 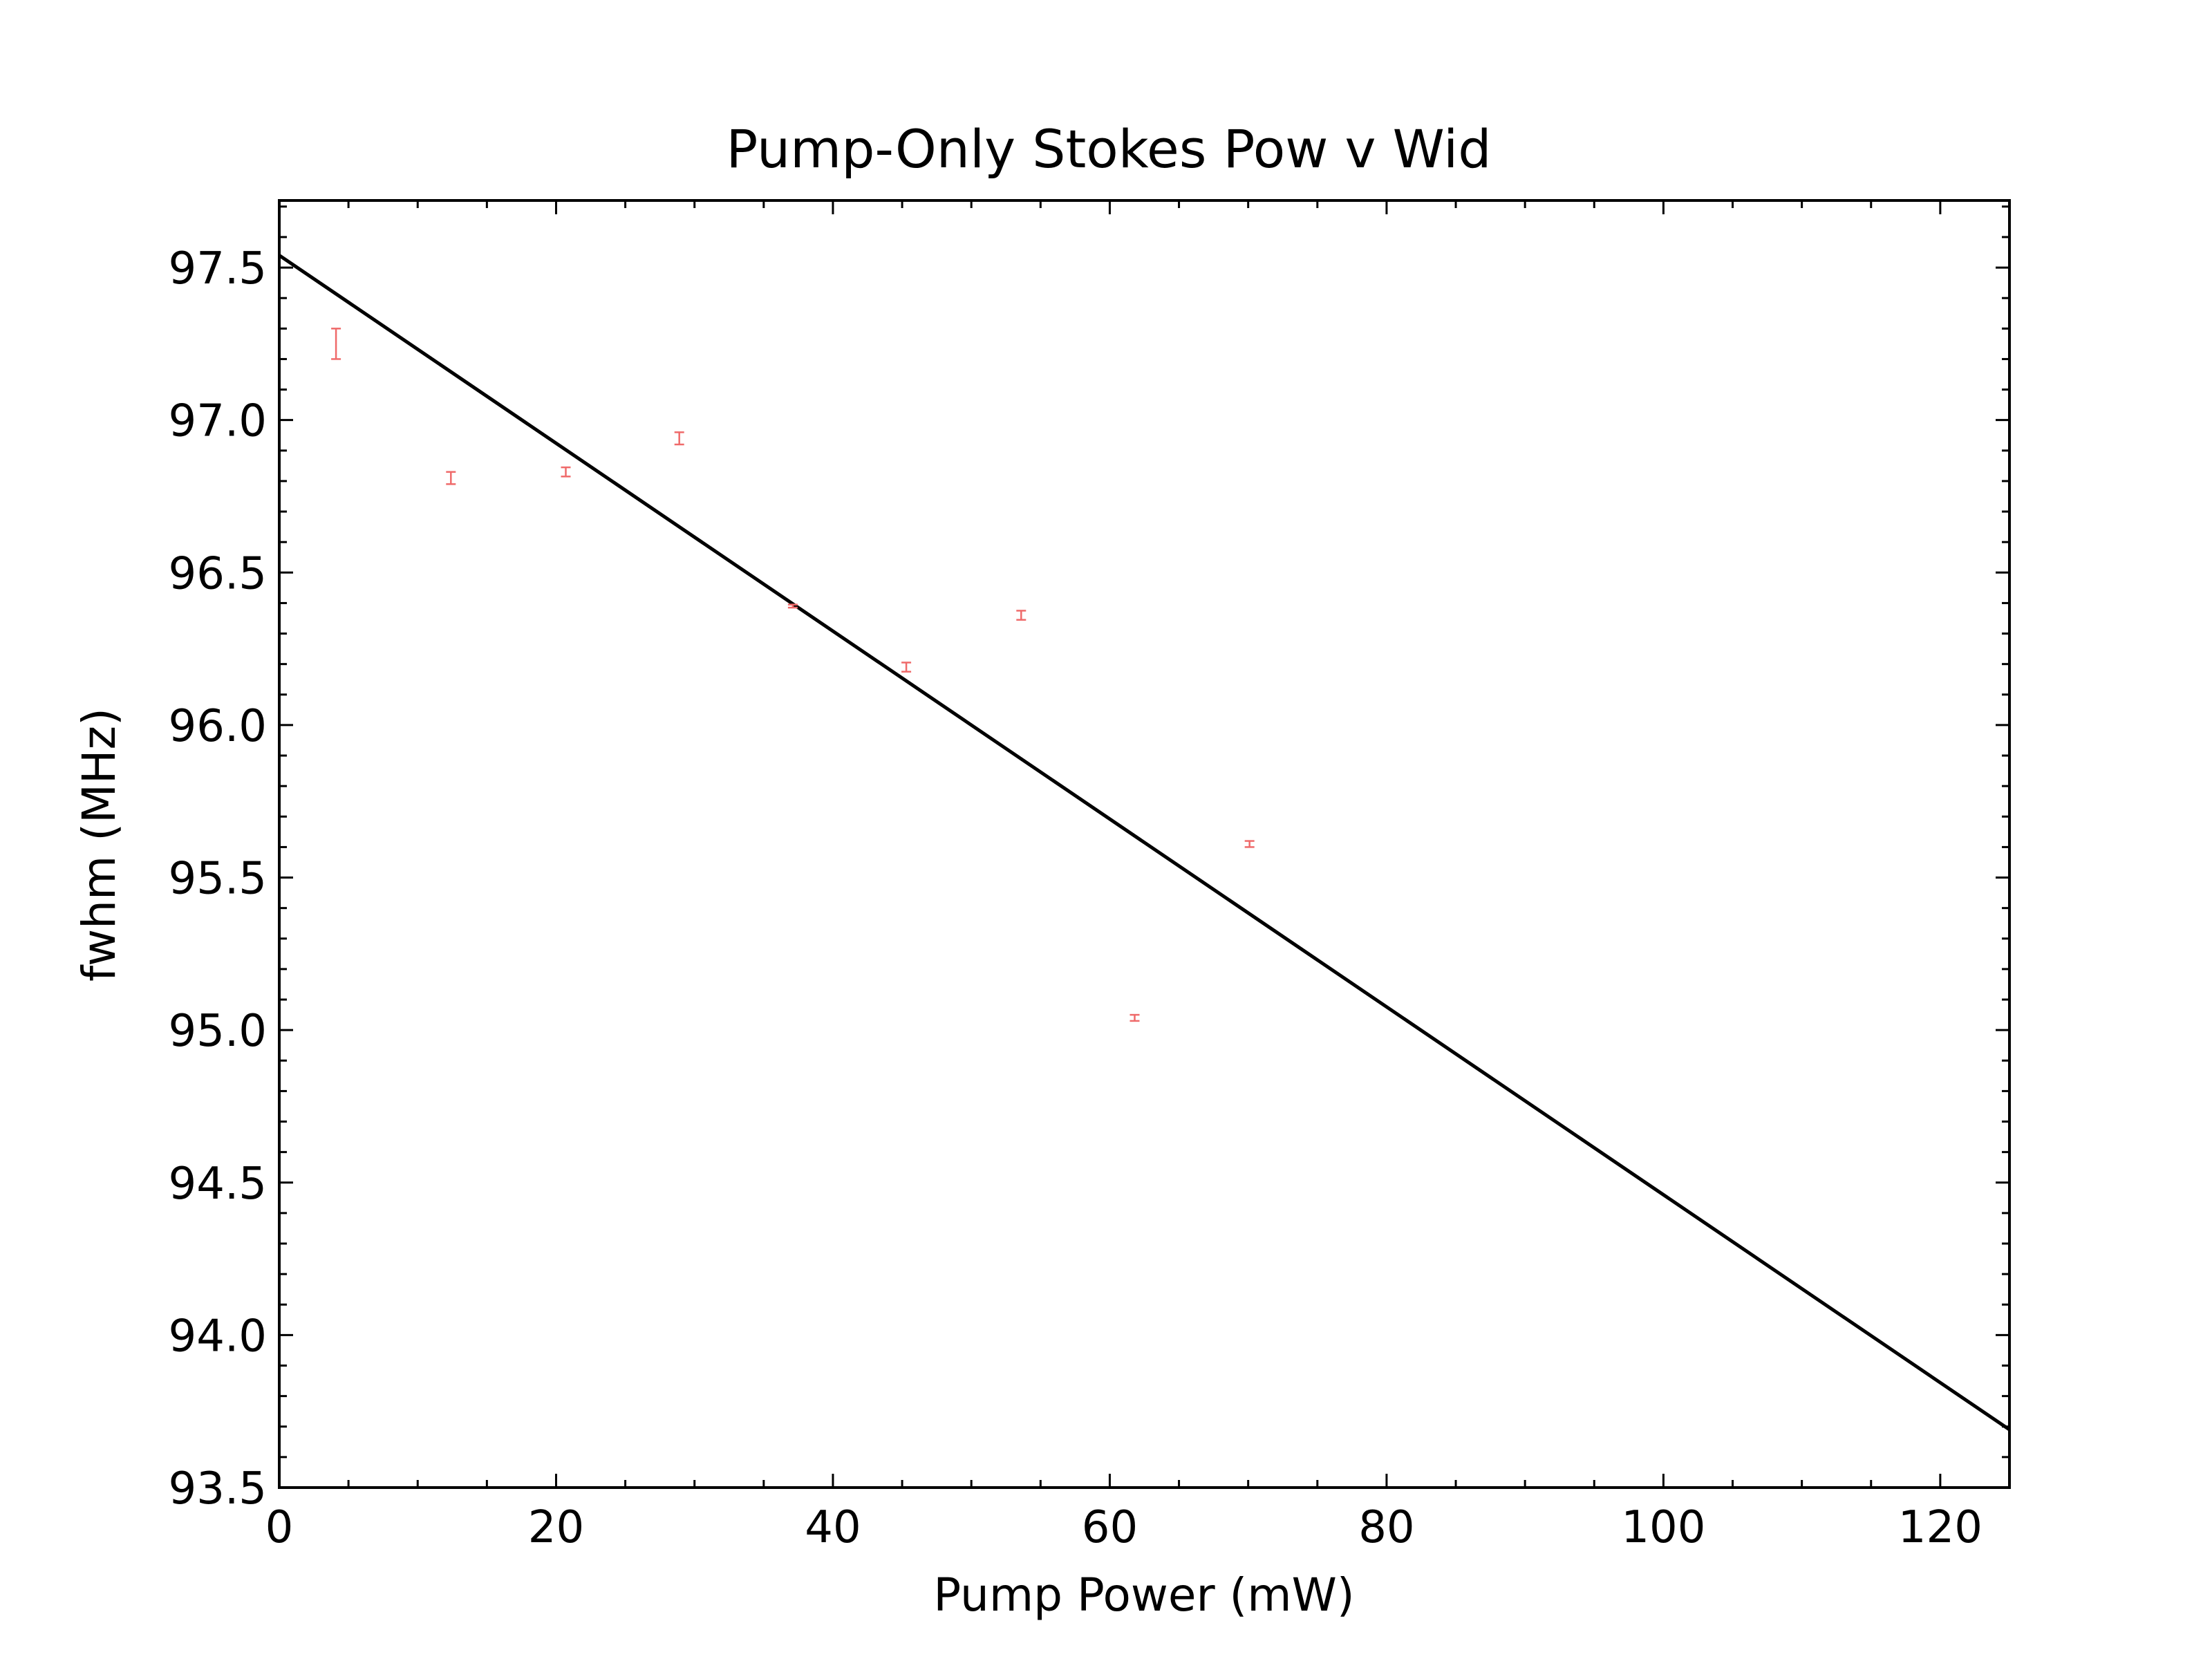 I want to click on x-axis-label: Pump Power (mW), so click(x=1143, y=1595).